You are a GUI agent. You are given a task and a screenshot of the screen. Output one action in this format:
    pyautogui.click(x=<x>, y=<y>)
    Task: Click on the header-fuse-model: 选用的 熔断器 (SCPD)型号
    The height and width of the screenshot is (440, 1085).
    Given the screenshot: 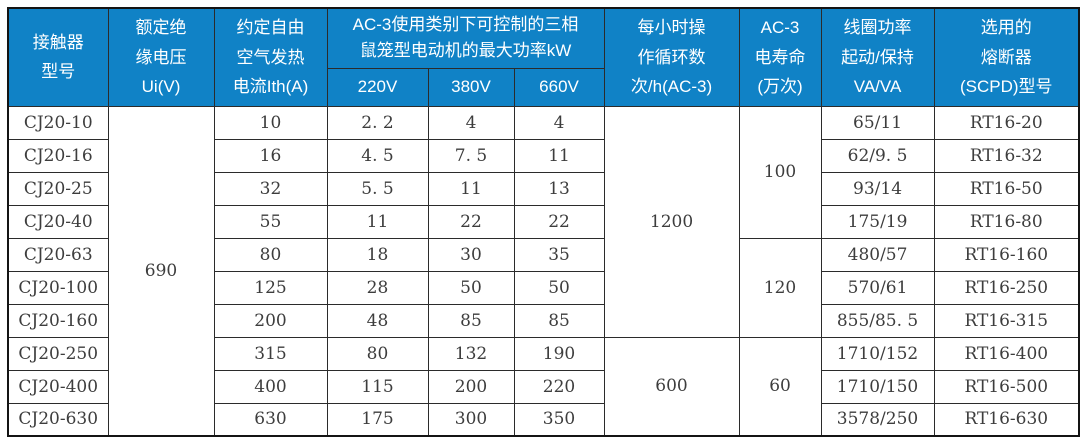 What is the action you would take?
    pyautogui.click(x=1006, y=57)
    